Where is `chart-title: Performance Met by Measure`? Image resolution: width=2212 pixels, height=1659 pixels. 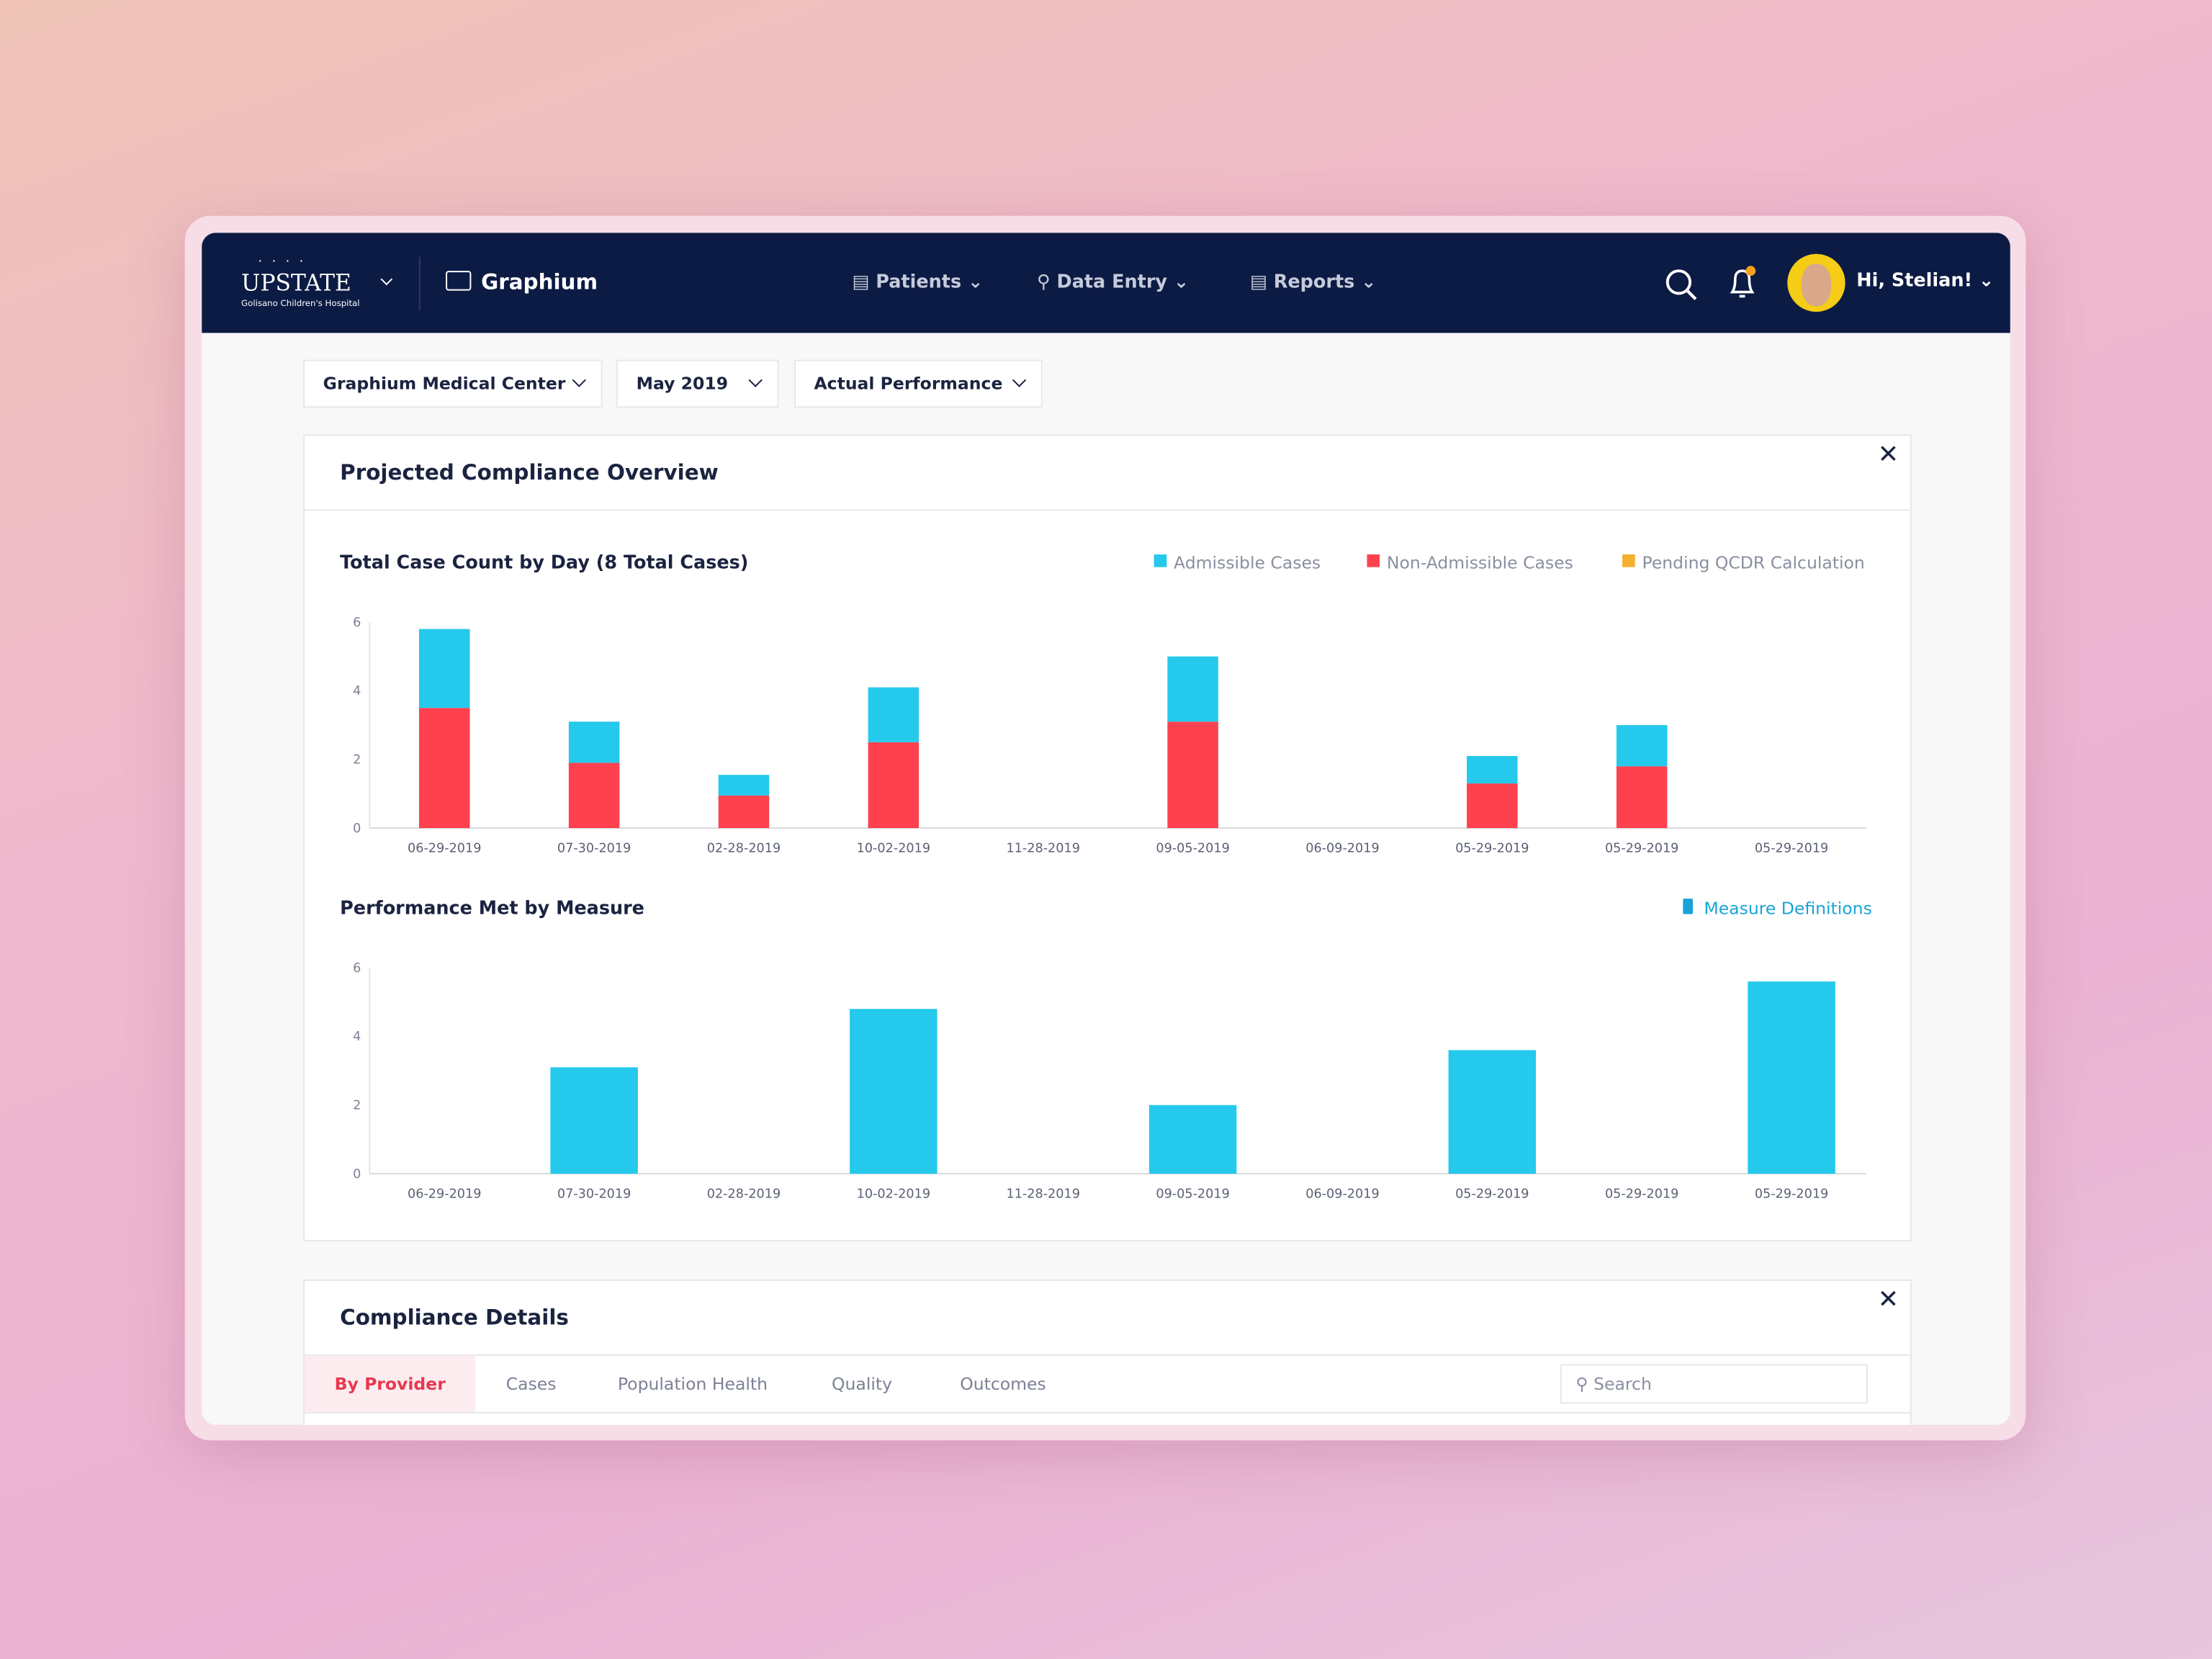 chart-title: Performance Met by Measure is located at coordinates (492, 909).